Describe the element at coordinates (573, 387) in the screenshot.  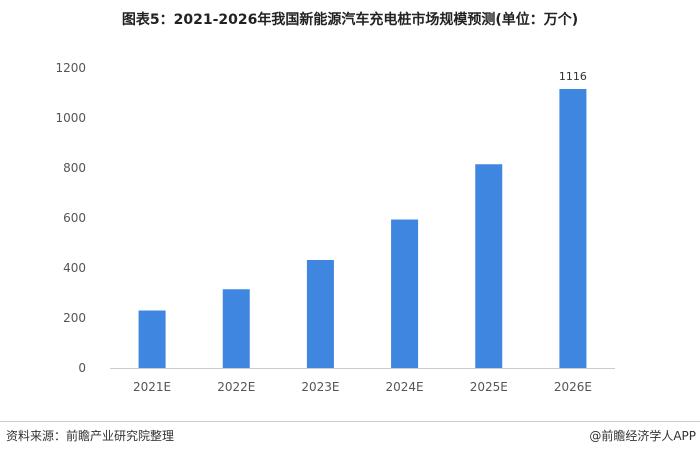
I see `x-tick-label: 2026E` at that location.